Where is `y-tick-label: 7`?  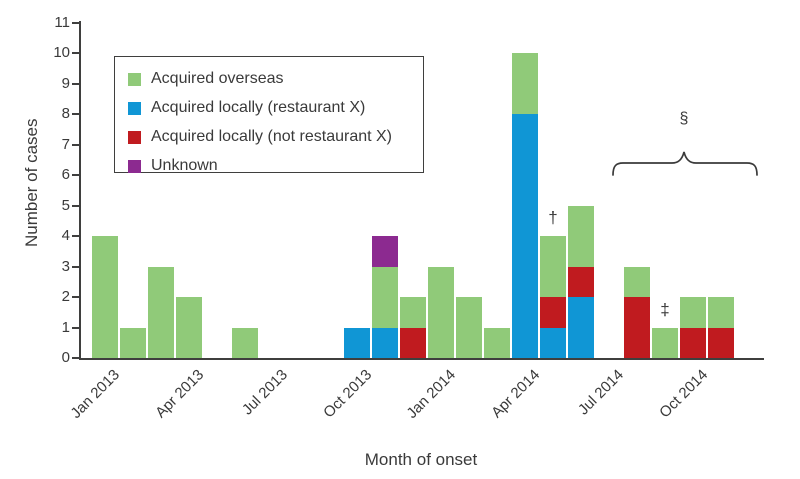 y-tick-label: 7 is located at coordinates (65, 144).